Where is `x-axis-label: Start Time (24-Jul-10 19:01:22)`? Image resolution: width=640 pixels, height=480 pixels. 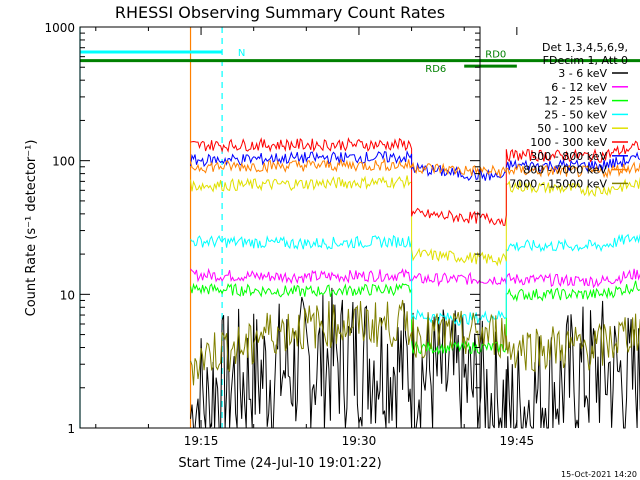
x-axis-label: Start Time (24-Jul-10 19:01:22) is located at coordinates (279, 463).